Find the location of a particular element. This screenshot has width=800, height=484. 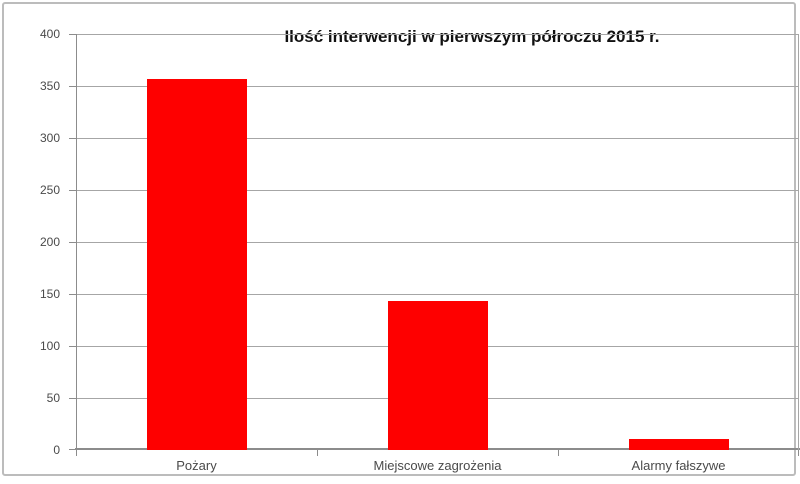

y-axis-tick-label: 0 is located at coordinates (56, 450).